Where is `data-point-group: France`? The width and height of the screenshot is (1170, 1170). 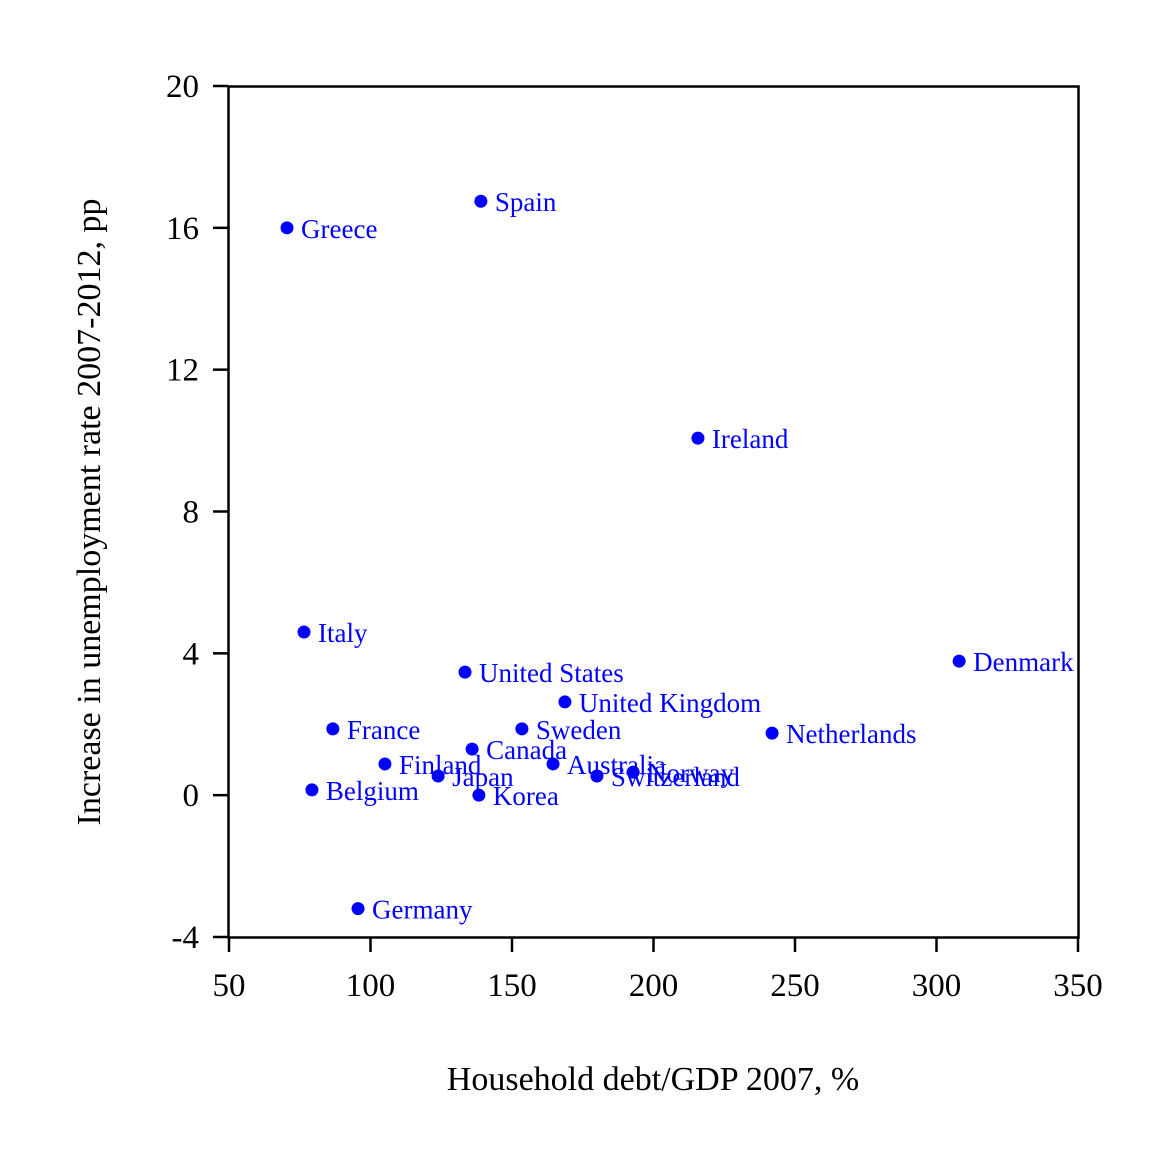
data-point-group: France is located at coordinates (373, 730).